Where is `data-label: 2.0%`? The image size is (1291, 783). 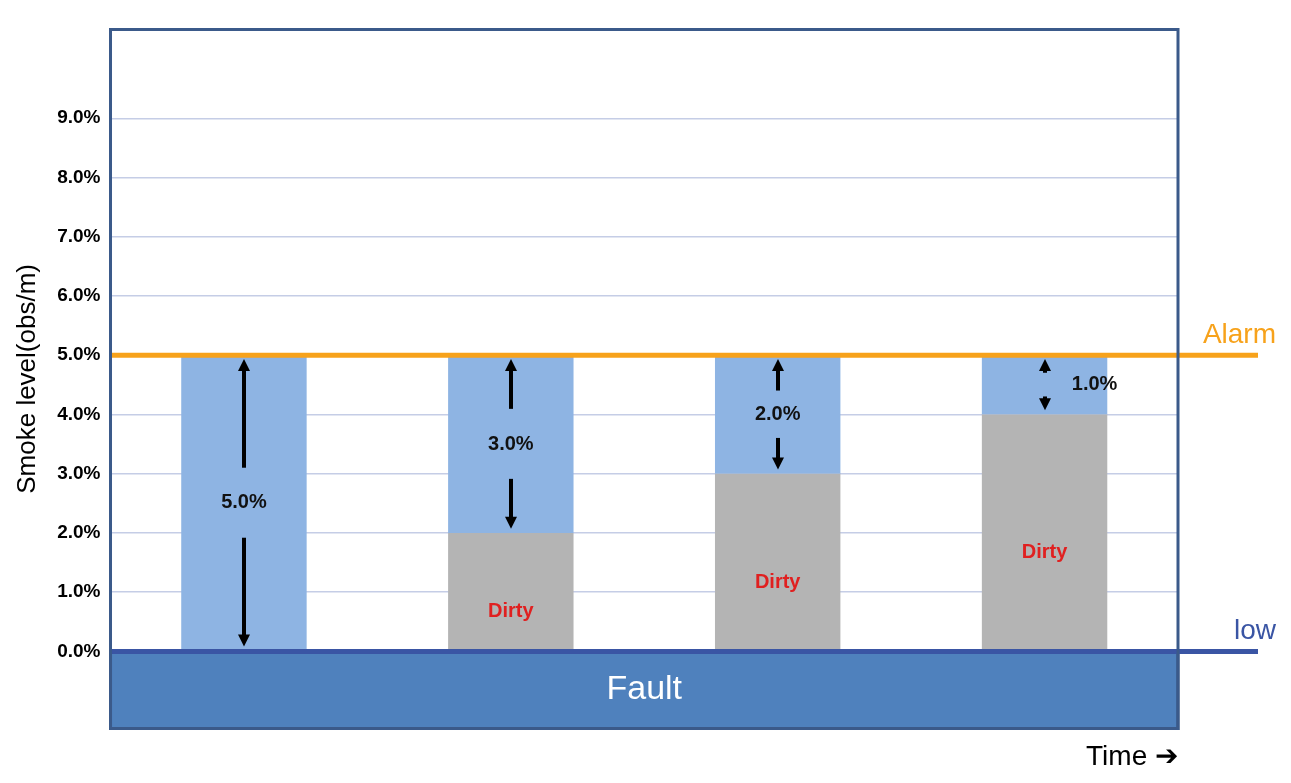
data-label: 2.0% is located at coordinates (777, 412).